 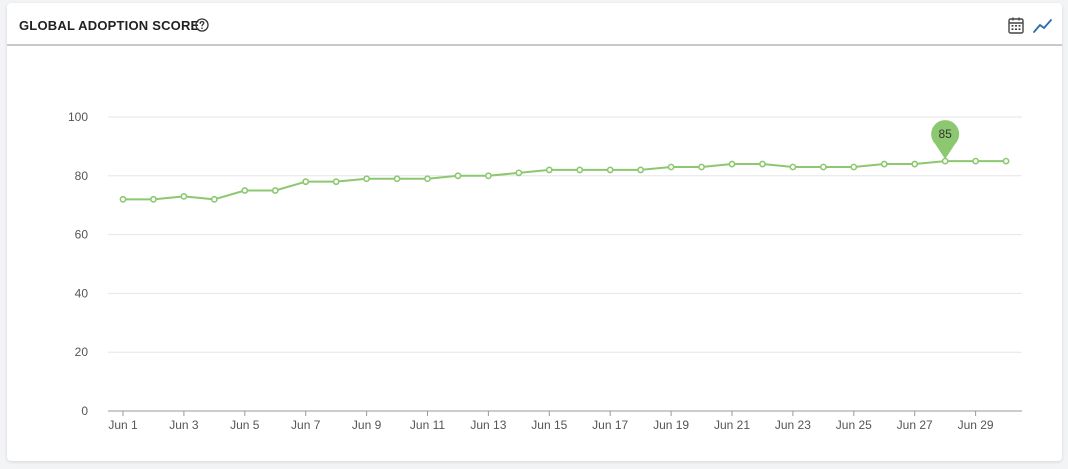 I want to click on card-title: GLOBAL ADOPTION SCORE, so click(x=109, y=25).